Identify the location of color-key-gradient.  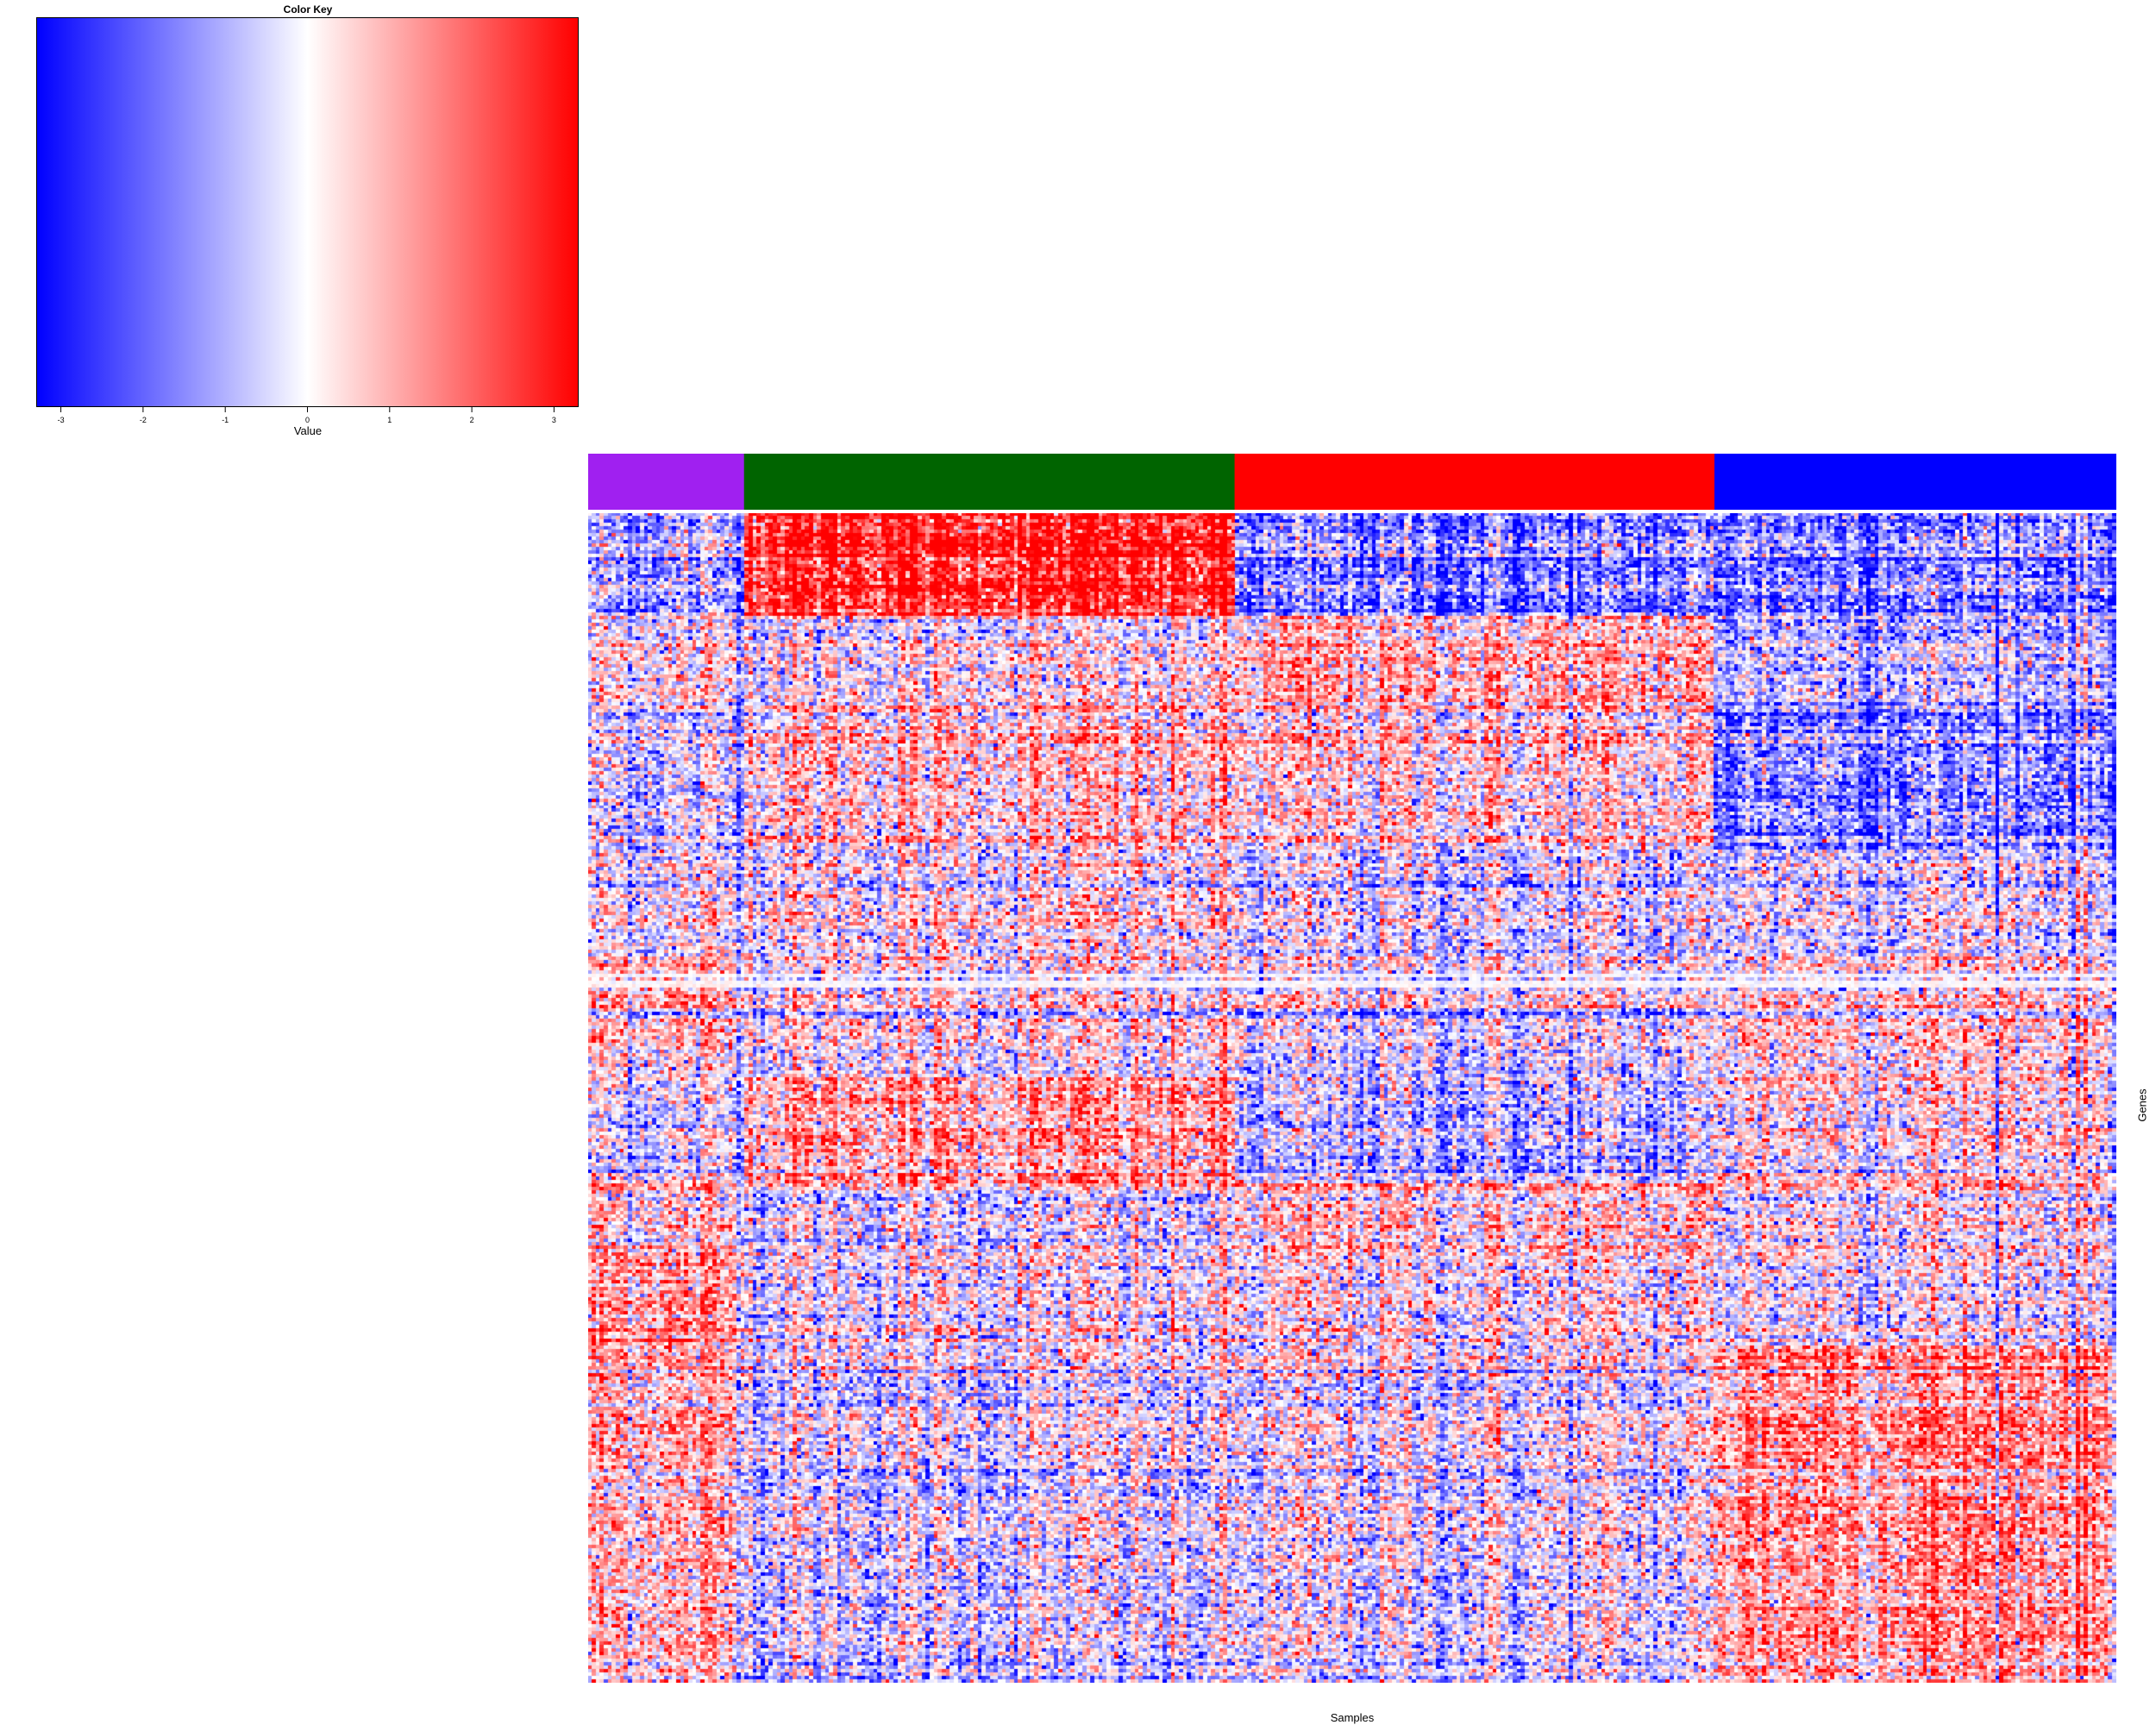
(307, 212).